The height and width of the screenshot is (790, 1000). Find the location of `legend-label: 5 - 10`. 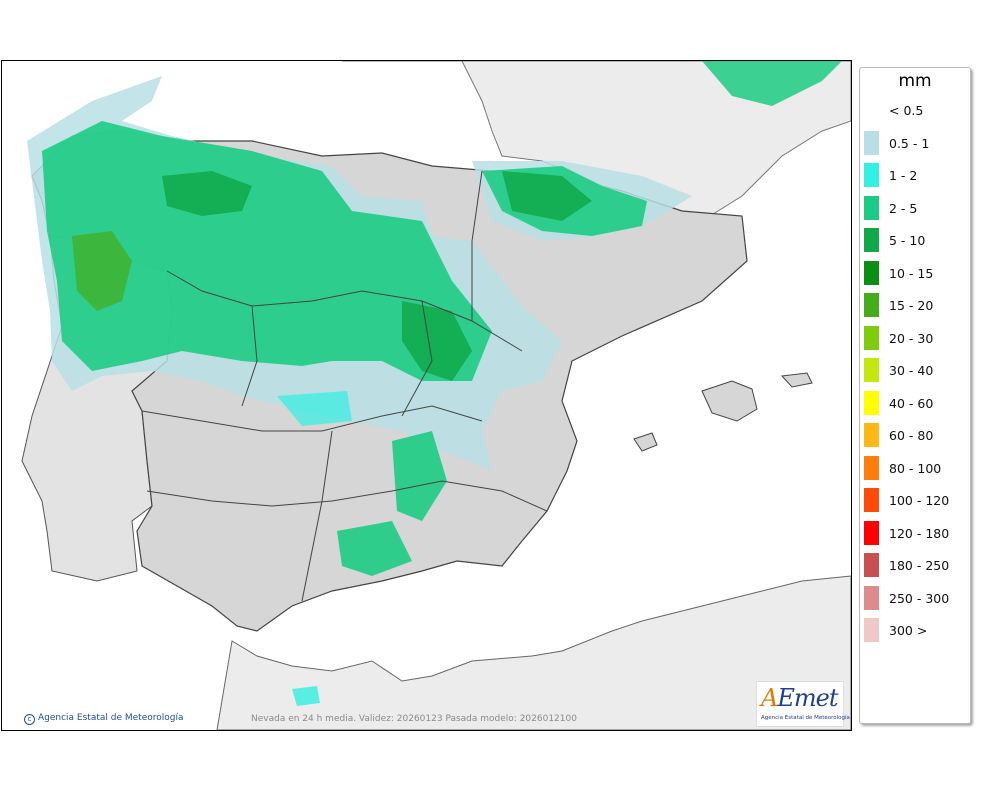

legend-label: 5 - 10 is located at coordinates (907, 240).